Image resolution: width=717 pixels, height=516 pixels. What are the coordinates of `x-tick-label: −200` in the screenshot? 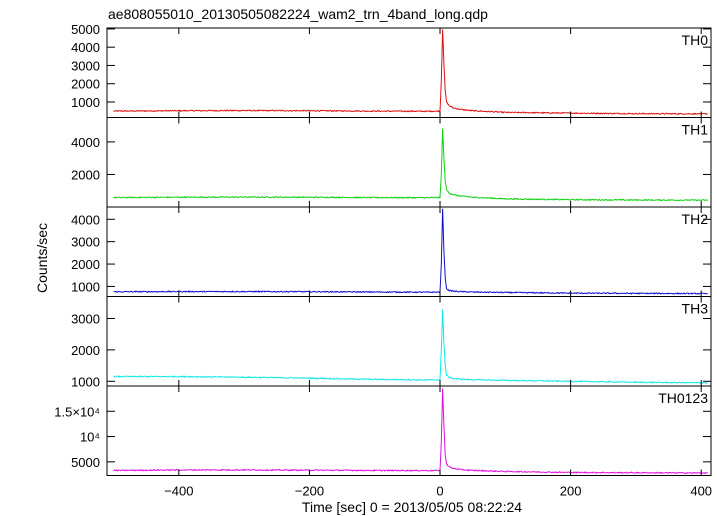 It's located at (309, 491).